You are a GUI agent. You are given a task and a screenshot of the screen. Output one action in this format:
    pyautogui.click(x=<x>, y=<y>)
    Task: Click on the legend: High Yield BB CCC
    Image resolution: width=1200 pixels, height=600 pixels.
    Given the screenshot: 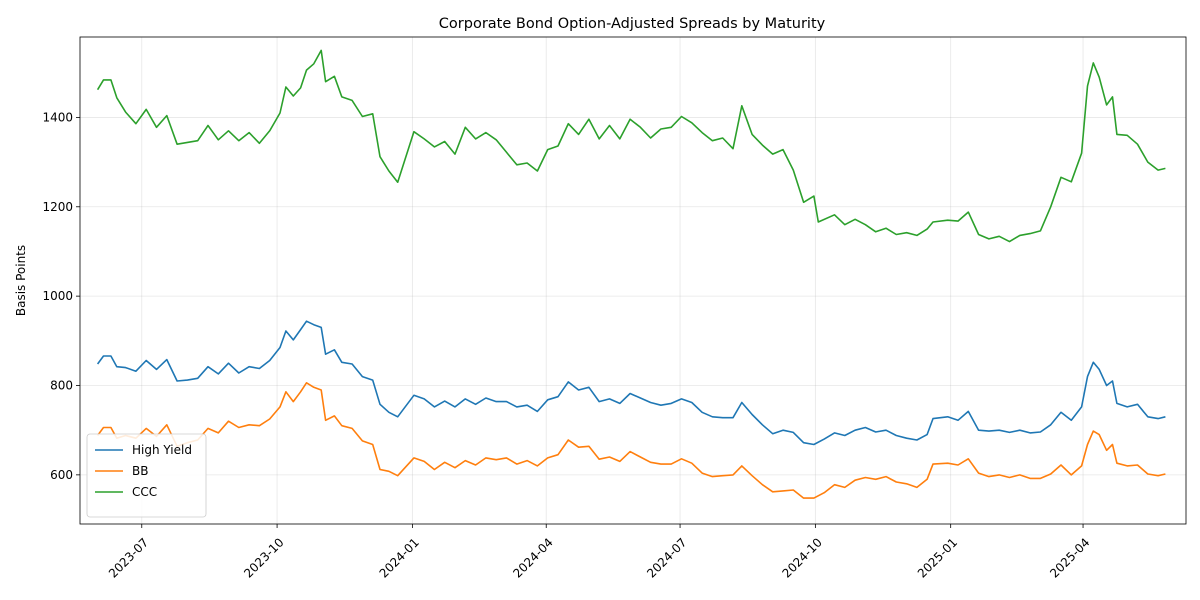 What is the action you would take?
    pyautogui.click(x=146, y=475)
    